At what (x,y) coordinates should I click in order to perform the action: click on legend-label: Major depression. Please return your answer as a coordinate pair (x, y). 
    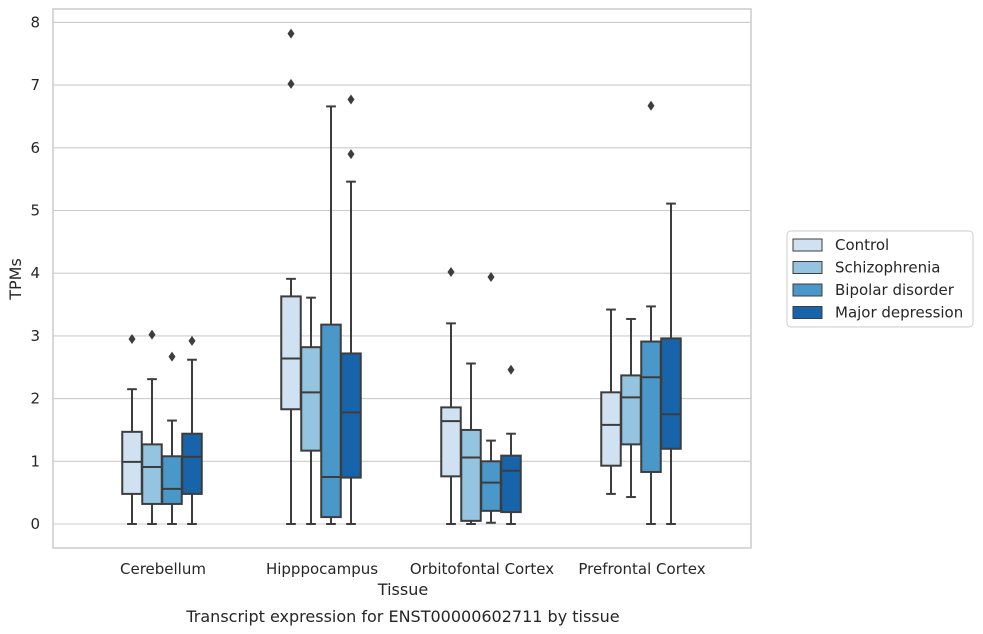
    Looking at the image, I should click on (899, 313).